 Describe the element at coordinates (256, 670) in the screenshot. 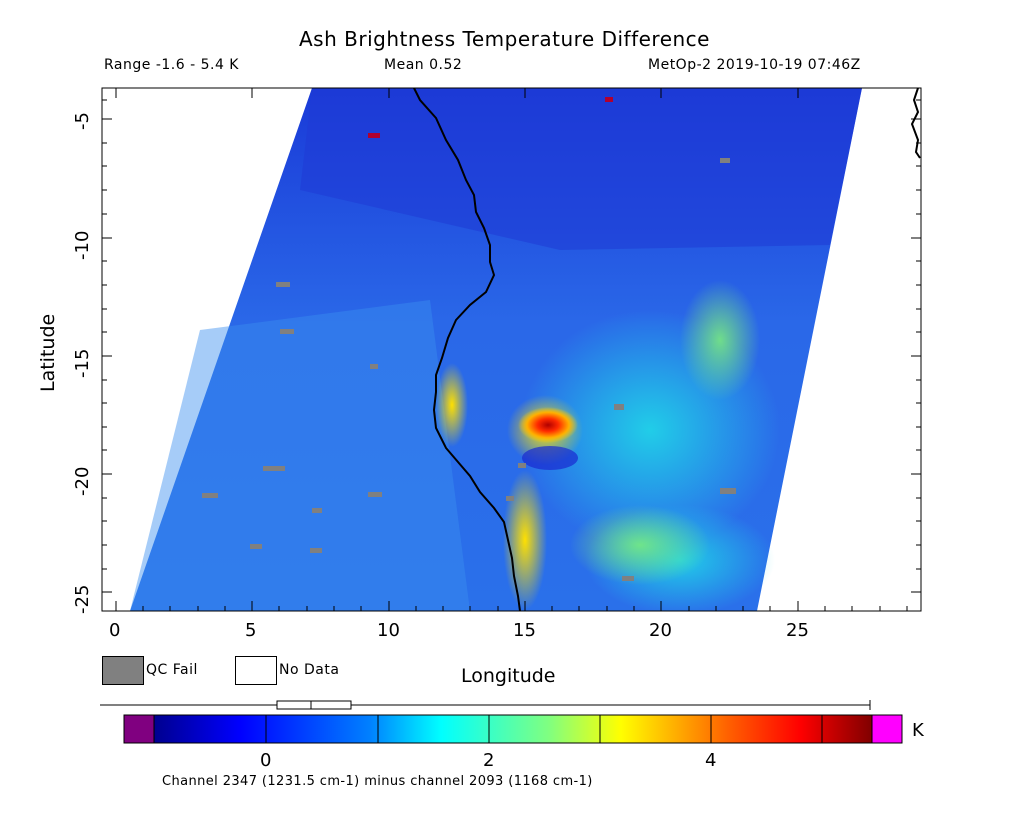

I see `no-data-swatch` at that location.